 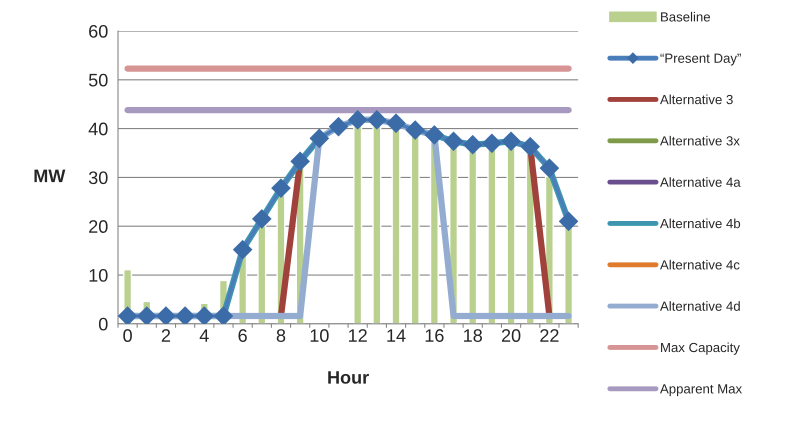 I want to click on x-tick-label: 6, so click(x=242, y=335).